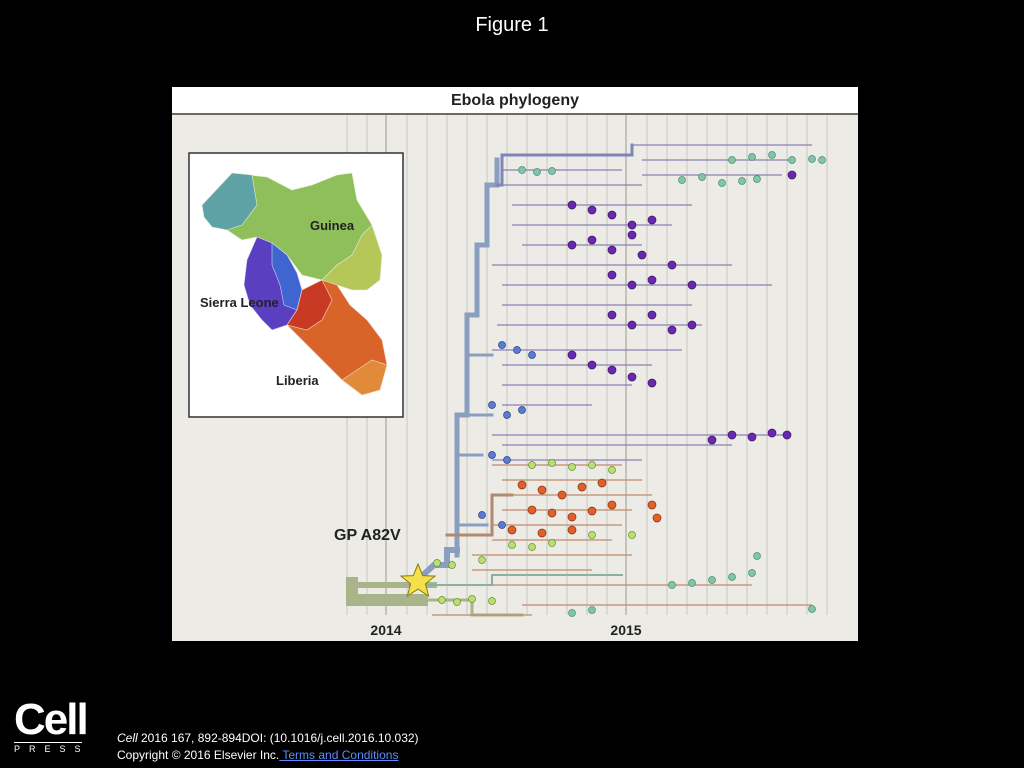  I want to click on terms-link: Terms and Conditions, so click(339, 755).